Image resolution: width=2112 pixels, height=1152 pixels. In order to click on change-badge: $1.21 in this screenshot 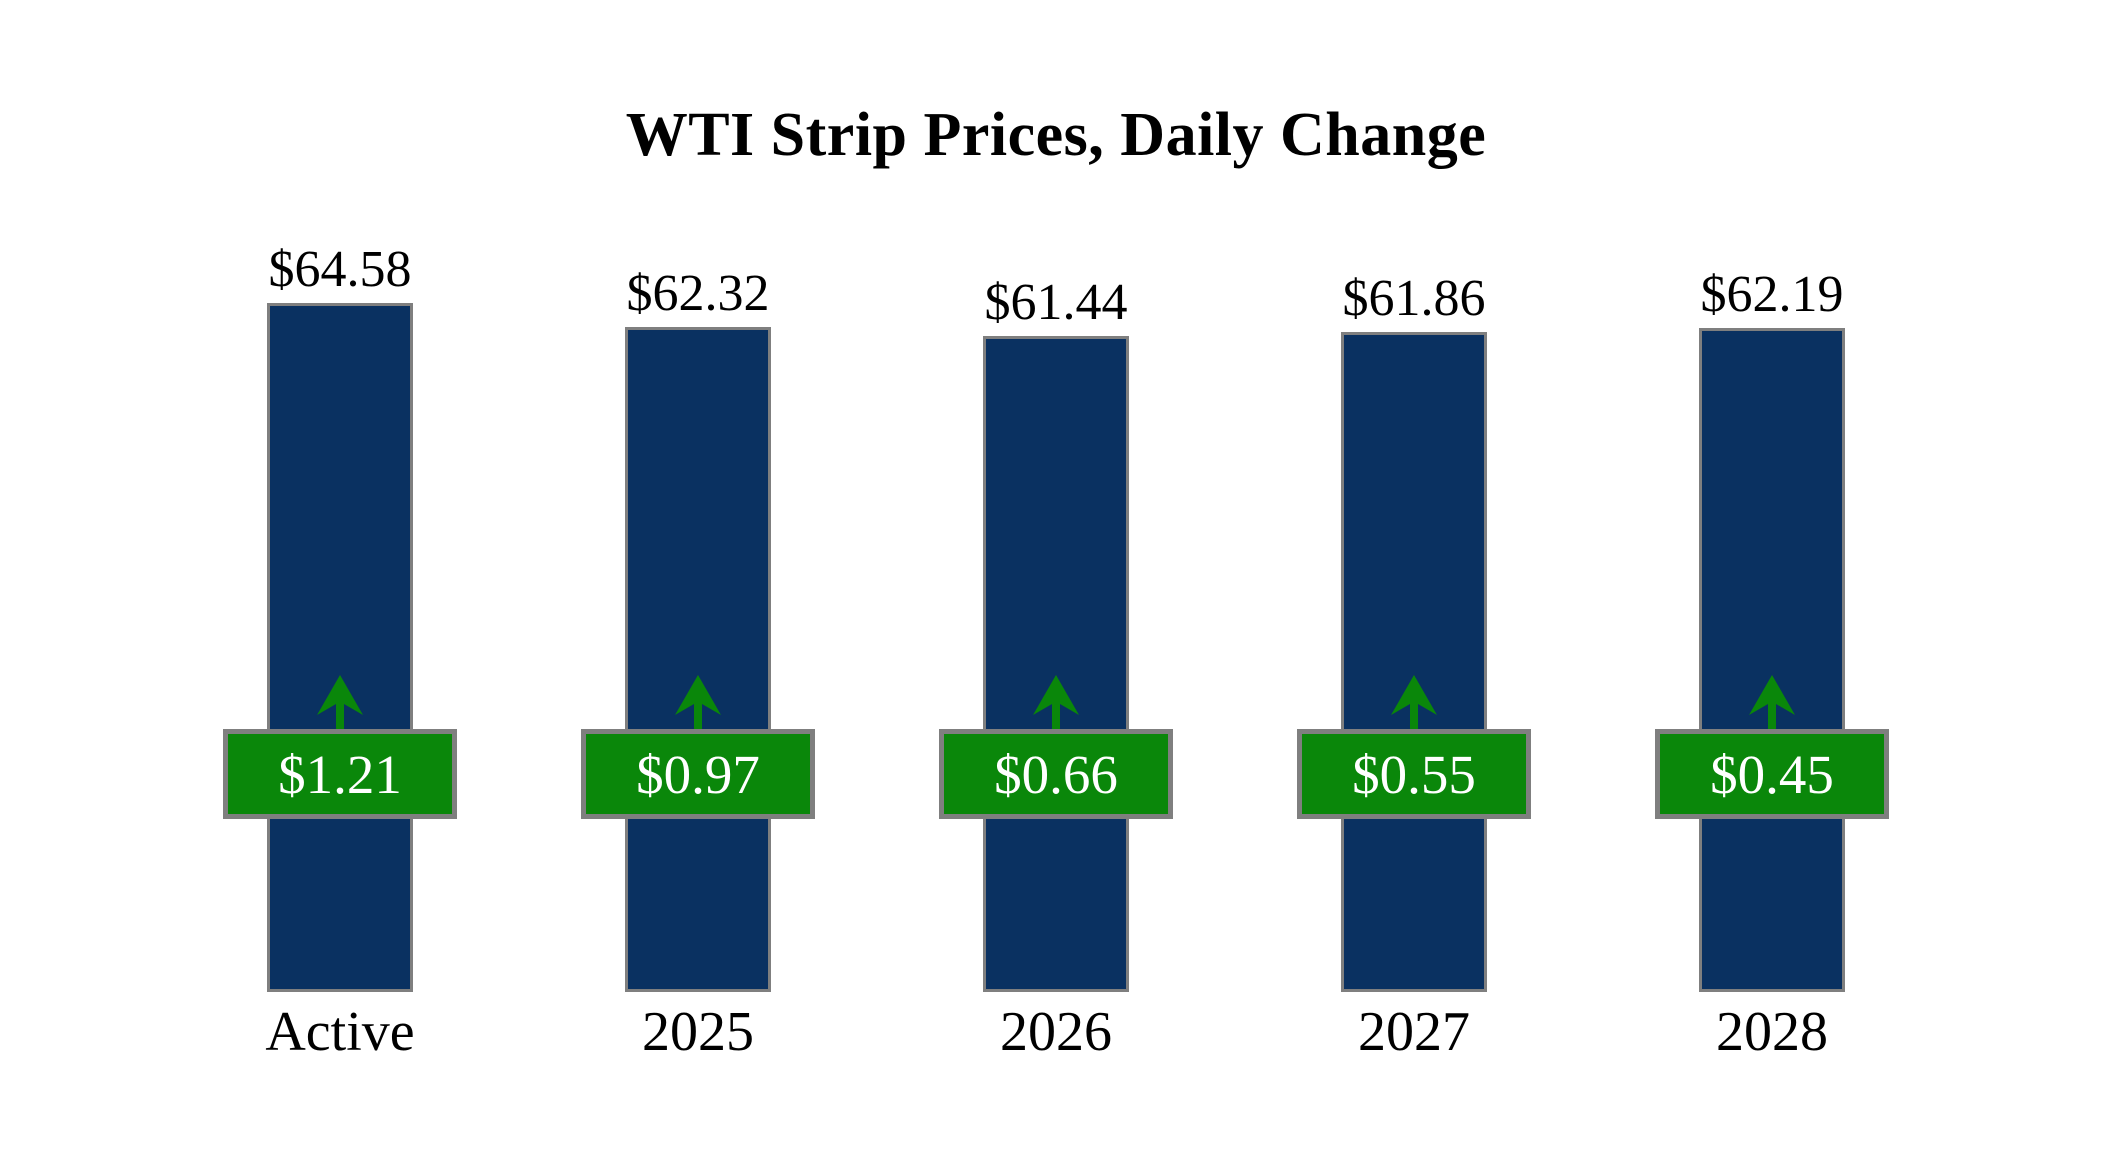, I will do `click(340, 774)`.